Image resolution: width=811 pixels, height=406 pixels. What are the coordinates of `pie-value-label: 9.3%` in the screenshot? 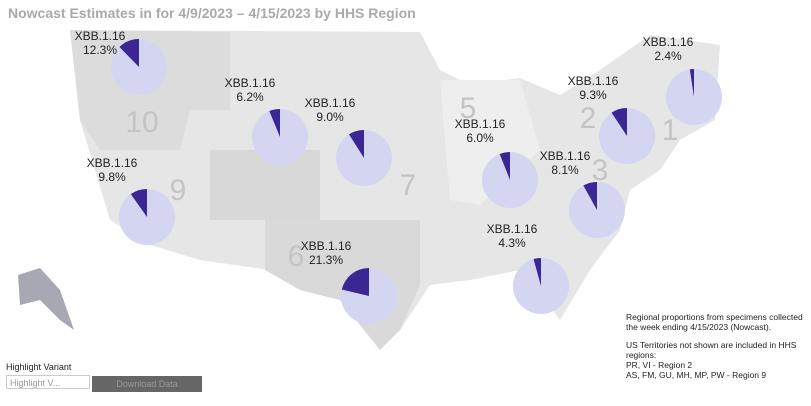 It's located at (593, 95).